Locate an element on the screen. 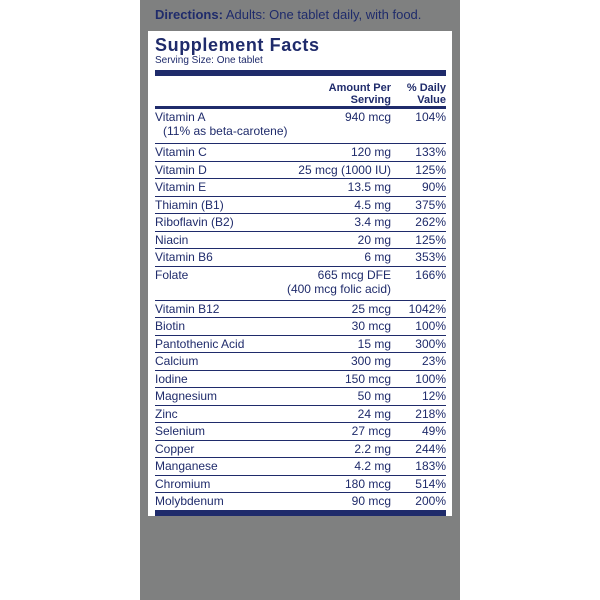  nutrient-daily-value: 133% is located at coordinates (430, 152).